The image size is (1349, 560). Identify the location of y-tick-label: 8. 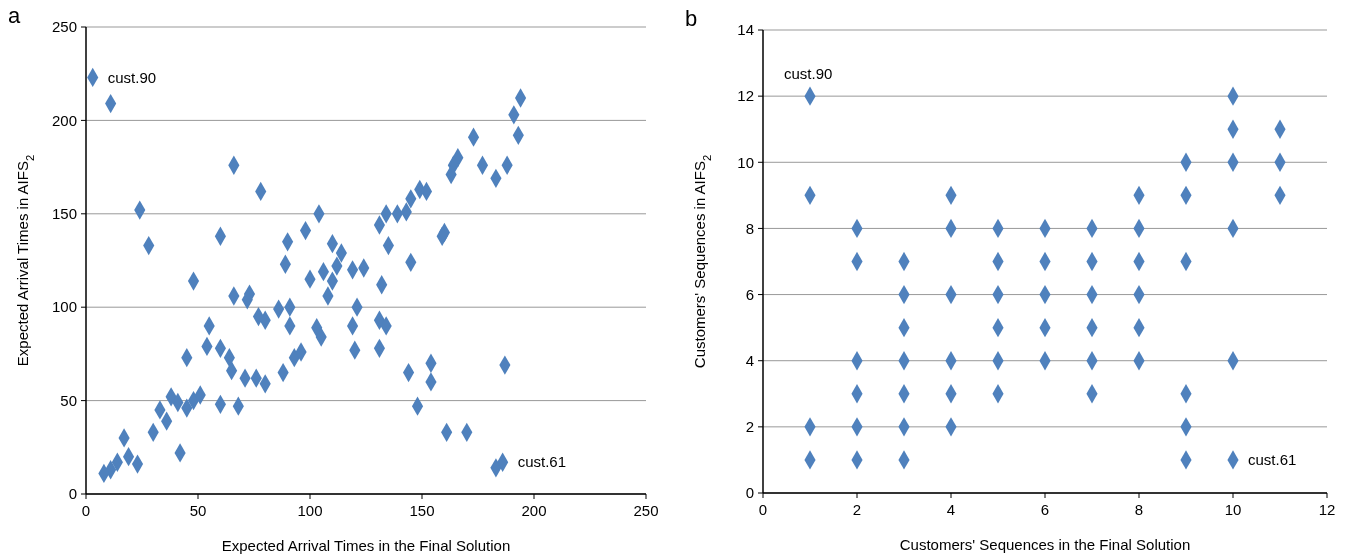
(749, 228).